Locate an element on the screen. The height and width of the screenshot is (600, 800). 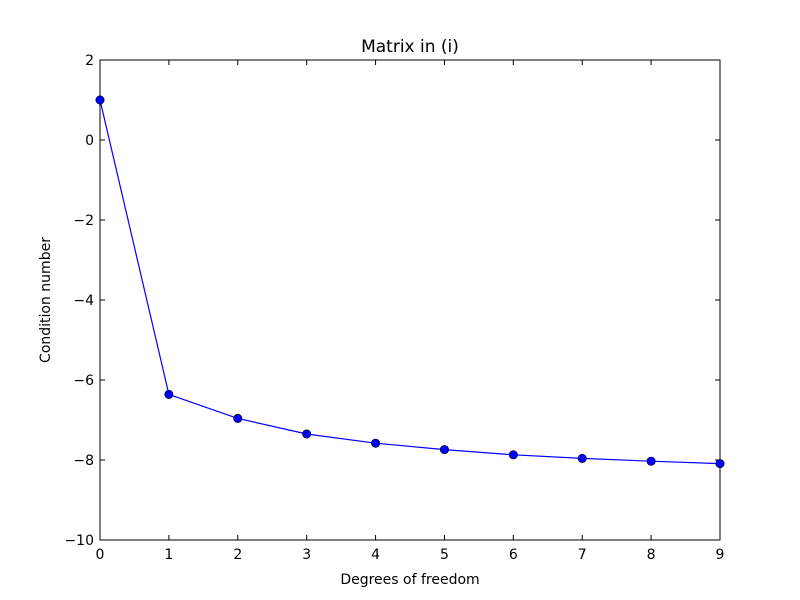
y-axis-title: Condition number is located at coordinates (46, 300).